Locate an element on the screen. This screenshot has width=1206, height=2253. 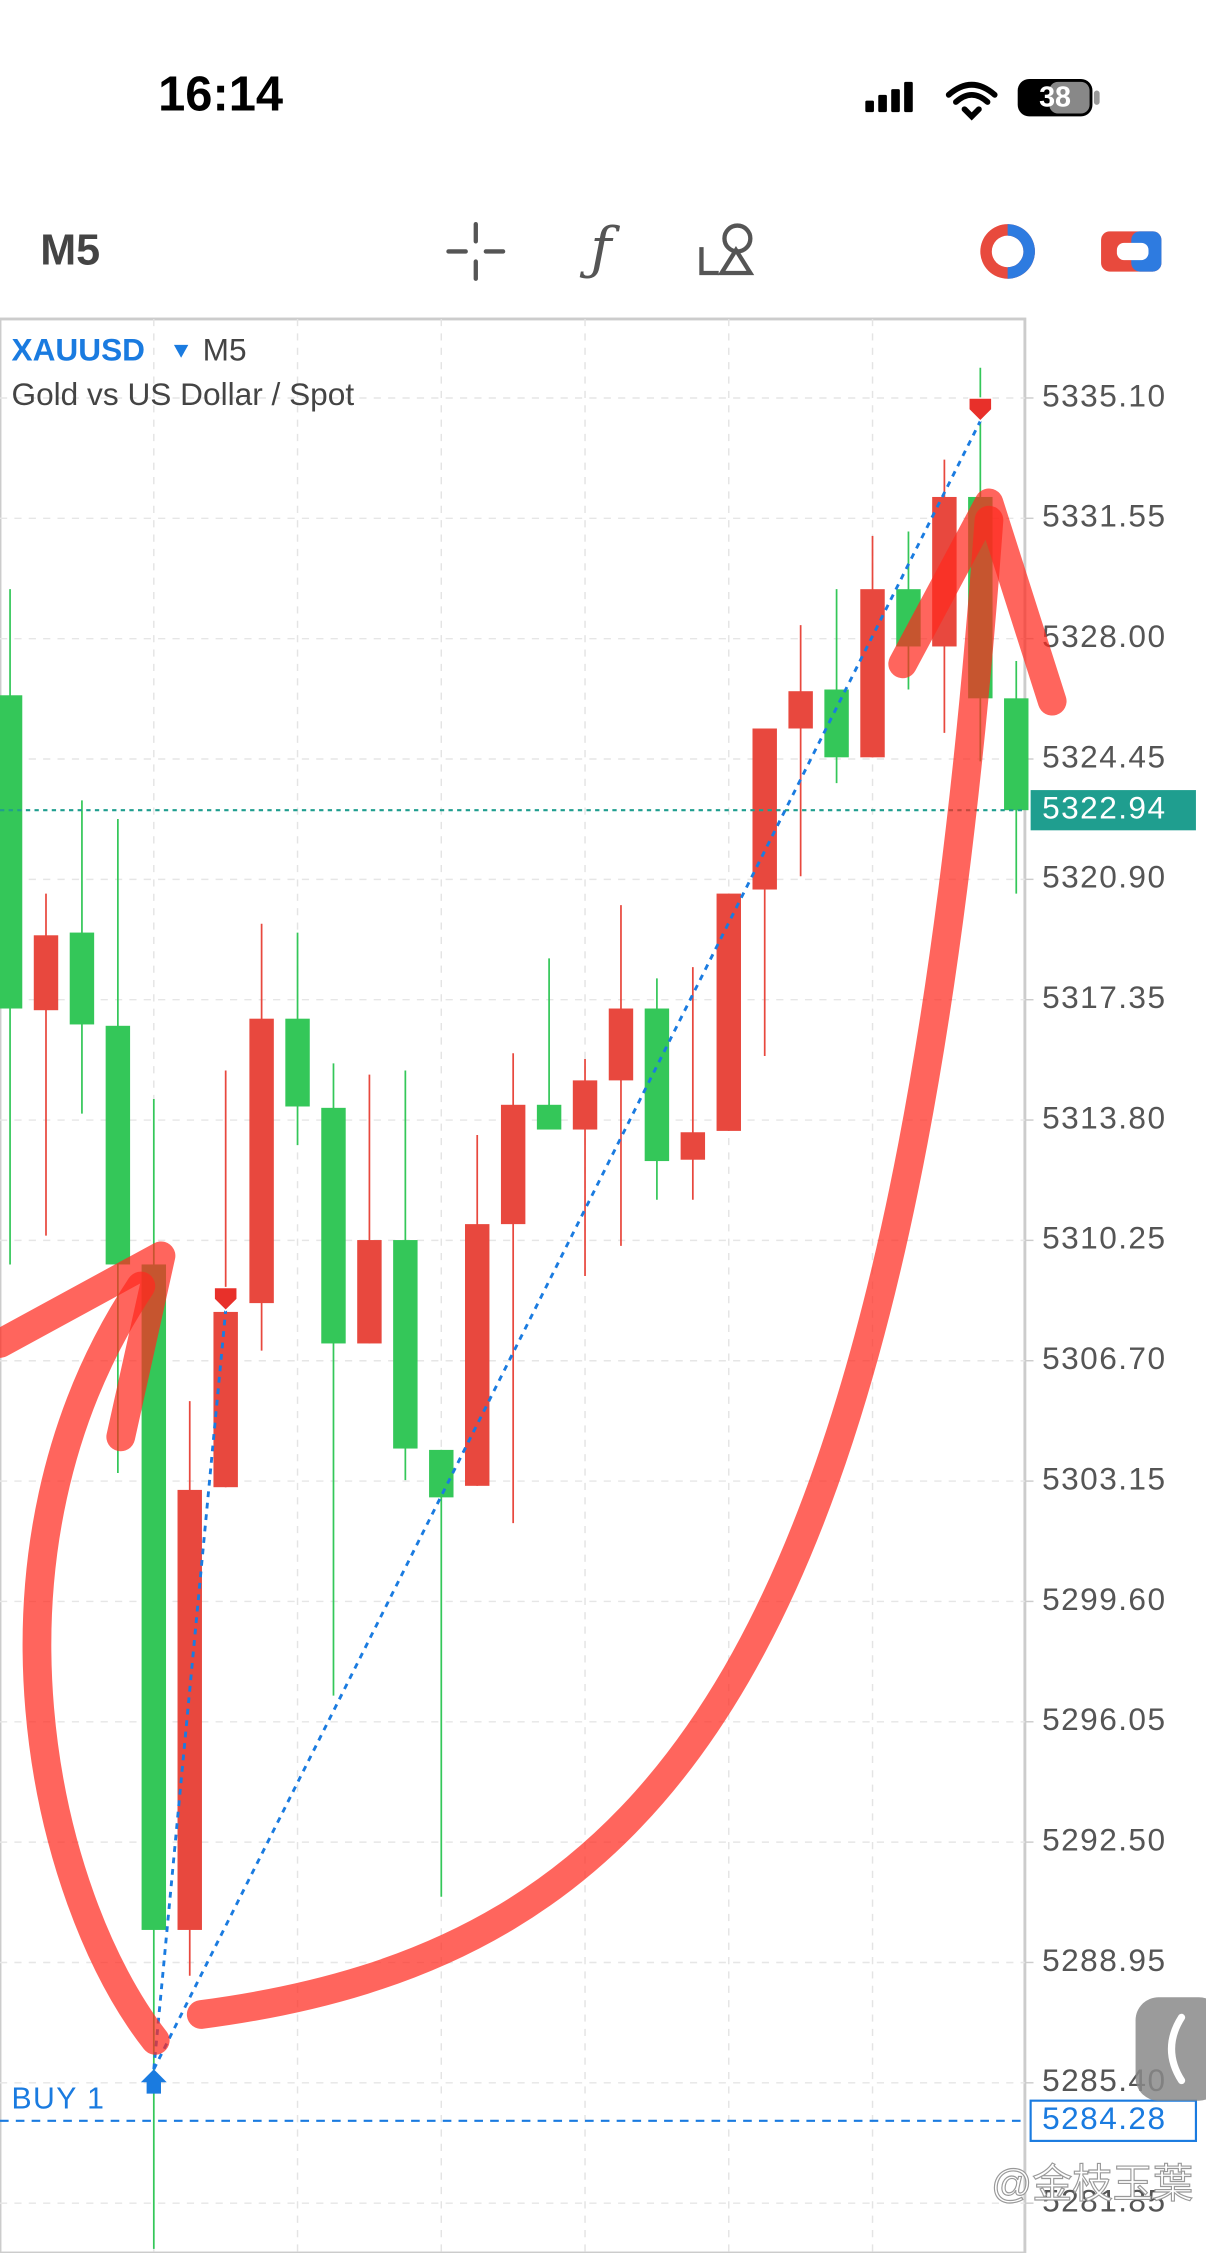
signal-icon is located at coordinates (889, 97).